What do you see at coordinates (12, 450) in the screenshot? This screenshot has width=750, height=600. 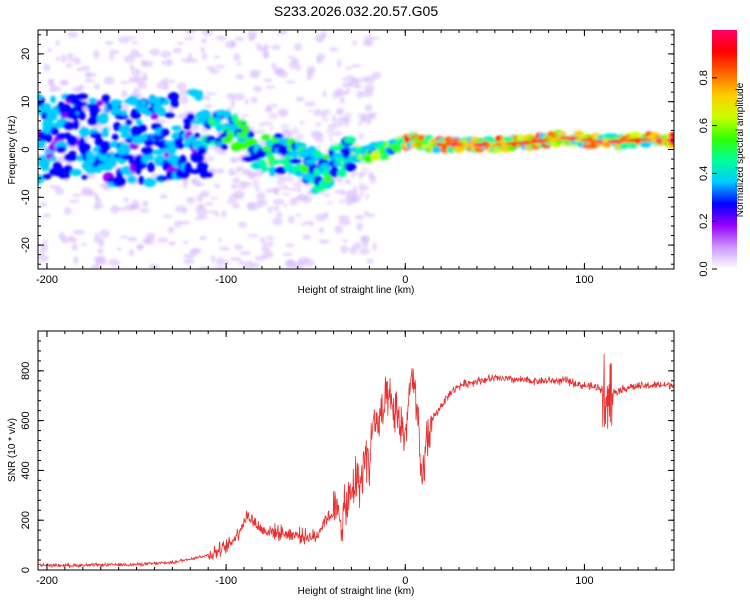 I see `snr-y-axis-title: SNR (10 * v/v)` at bounding box center [12, 450].